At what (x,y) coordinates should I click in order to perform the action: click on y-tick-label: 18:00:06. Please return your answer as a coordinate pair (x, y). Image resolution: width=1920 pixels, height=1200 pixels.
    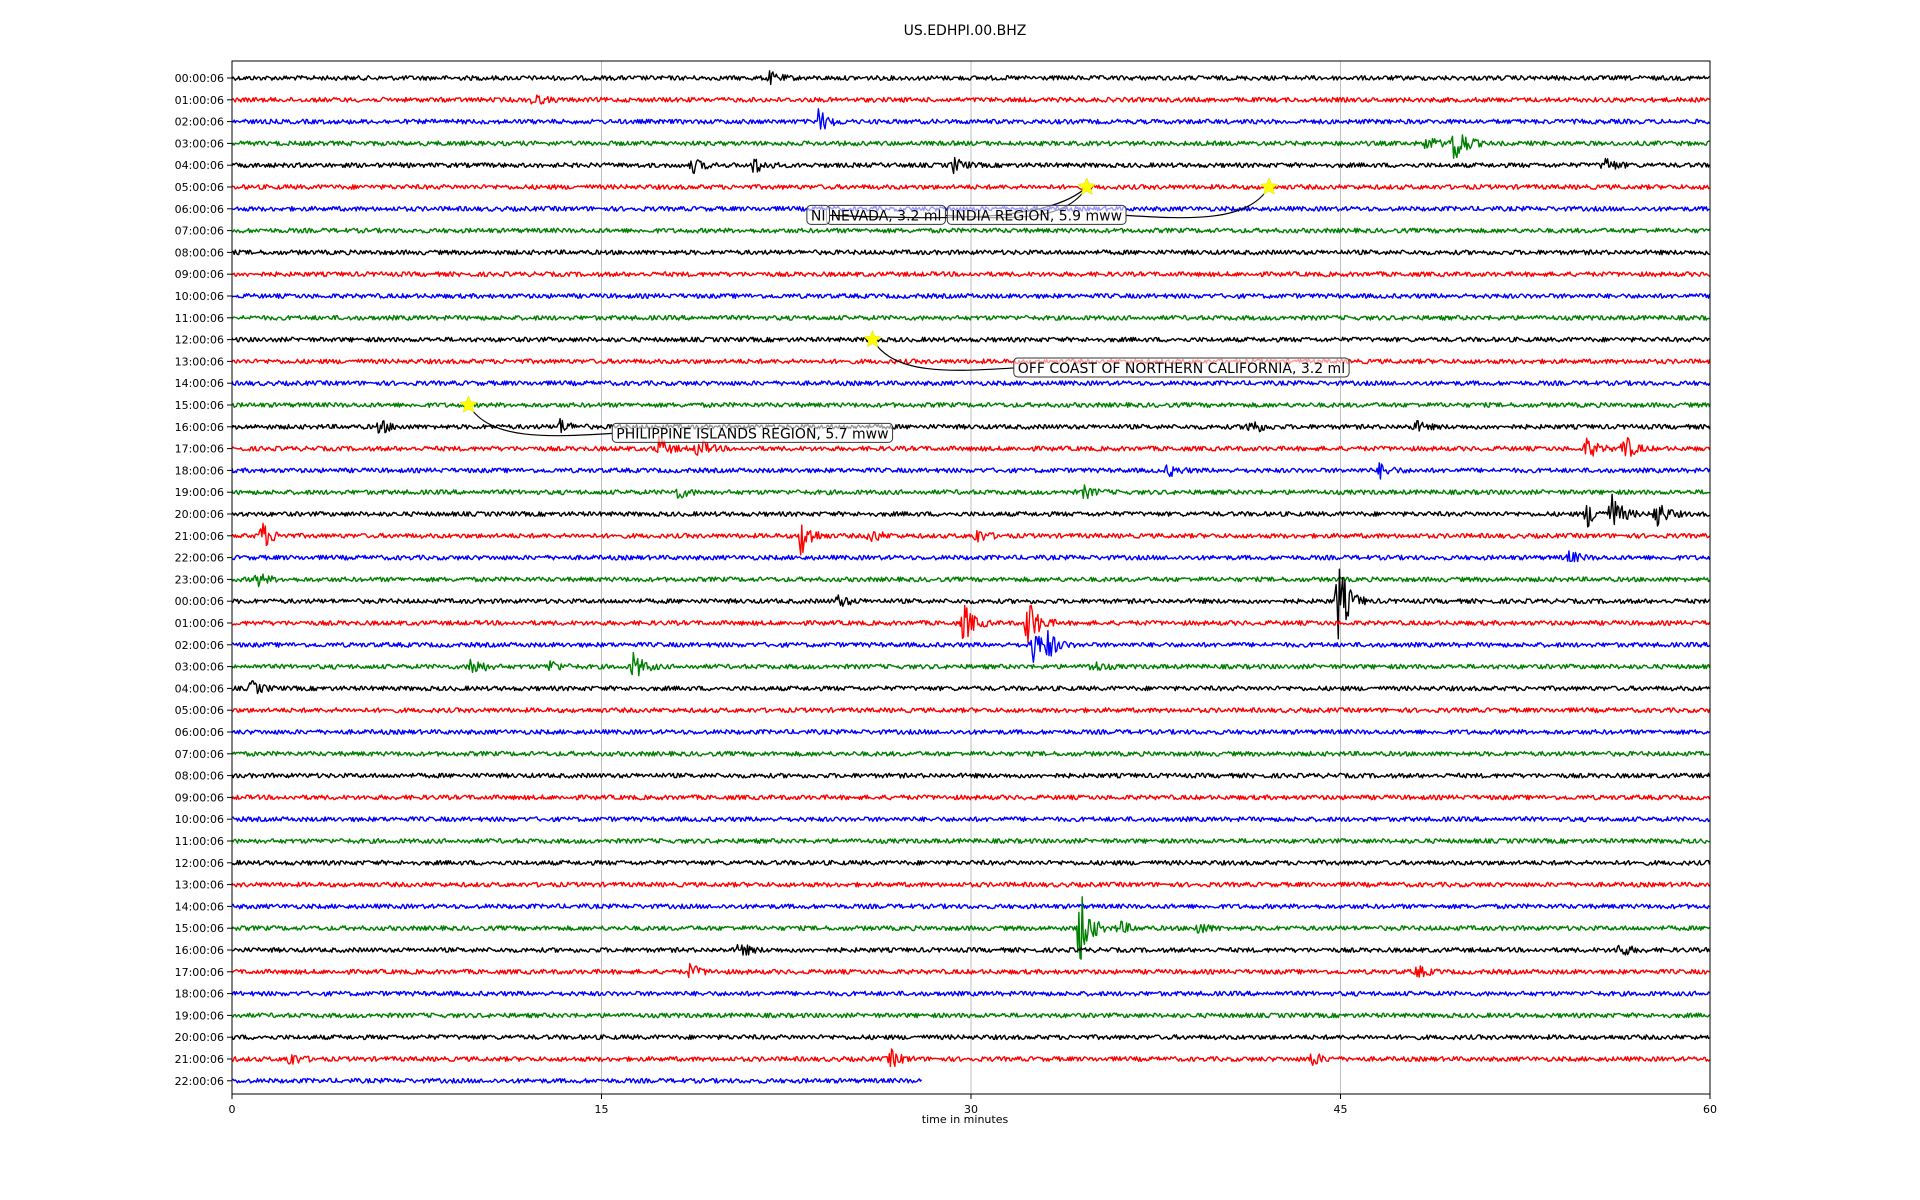
    Looking at the image, I should click on (199, 994).